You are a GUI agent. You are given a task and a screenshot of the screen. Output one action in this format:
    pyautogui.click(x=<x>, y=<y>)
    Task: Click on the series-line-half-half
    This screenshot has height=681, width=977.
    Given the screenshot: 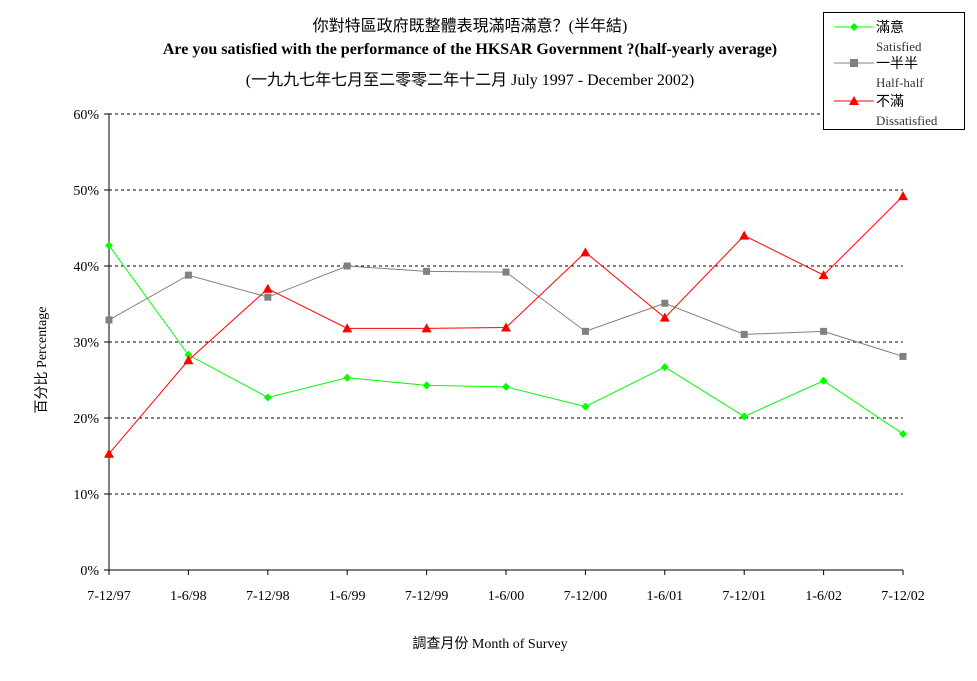 What is the action you would take?
    pyautogui.click(x=506, y=311)
    